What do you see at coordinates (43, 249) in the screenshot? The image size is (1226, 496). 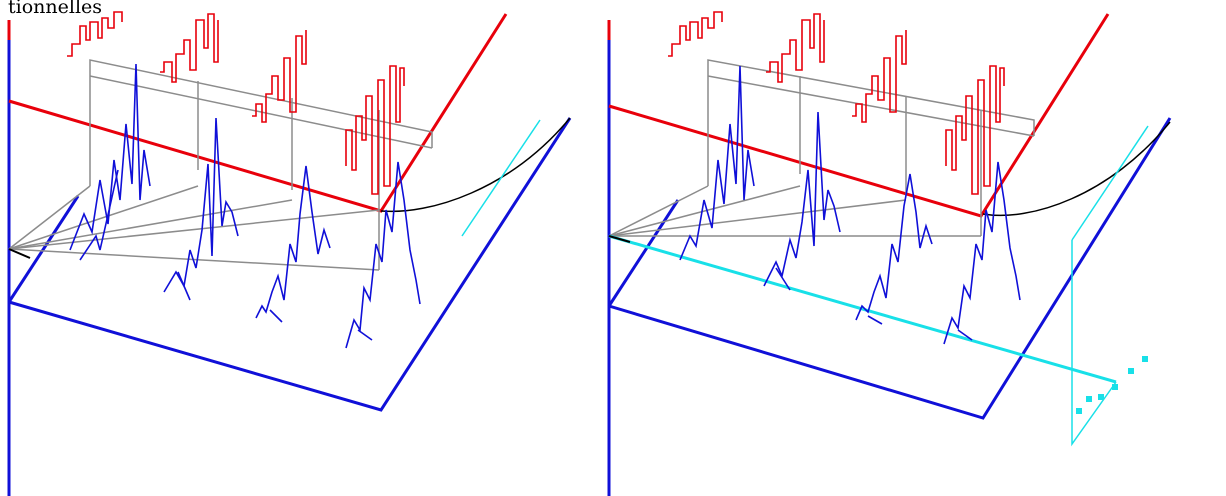 I see `blue-floor-left` at bounding box center [43, 249].